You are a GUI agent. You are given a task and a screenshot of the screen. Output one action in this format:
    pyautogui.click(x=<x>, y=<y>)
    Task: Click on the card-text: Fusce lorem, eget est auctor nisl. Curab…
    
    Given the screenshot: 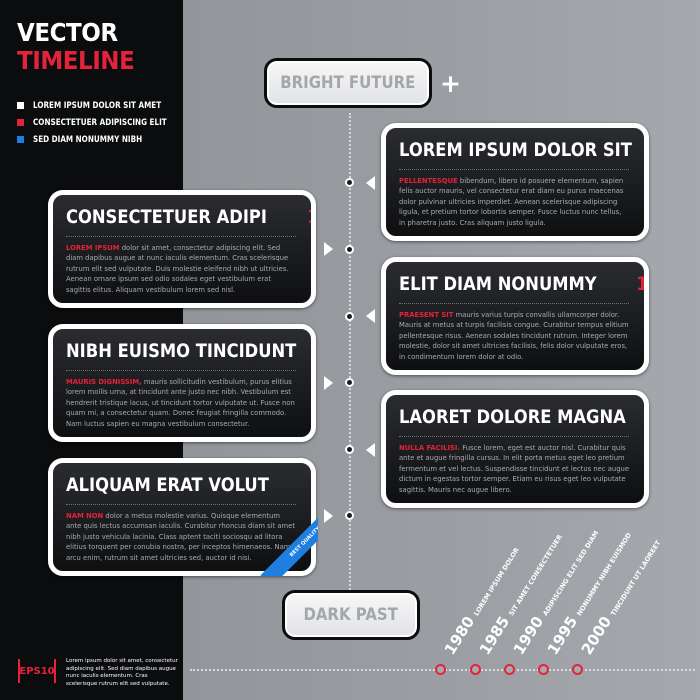 What is the action you would take?
    pyautogui.click(x=514, y=469)
    